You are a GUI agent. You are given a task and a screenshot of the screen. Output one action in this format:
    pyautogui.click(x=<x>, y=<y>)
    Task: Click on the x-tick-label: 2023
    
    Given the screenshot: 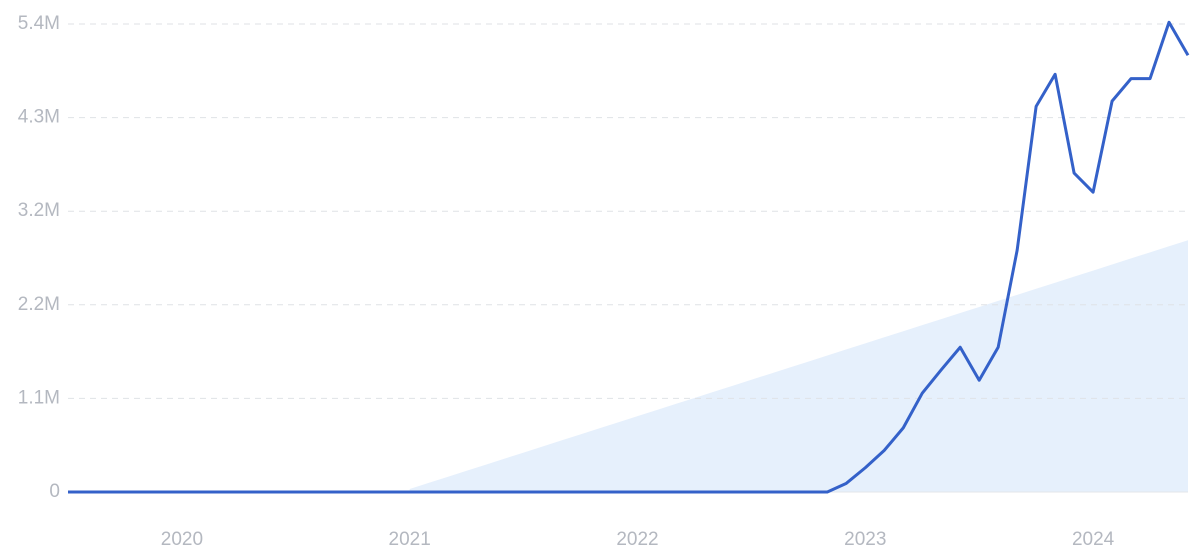 What is the action you would take?
    pyautogui.click(x=865, y=539)
    